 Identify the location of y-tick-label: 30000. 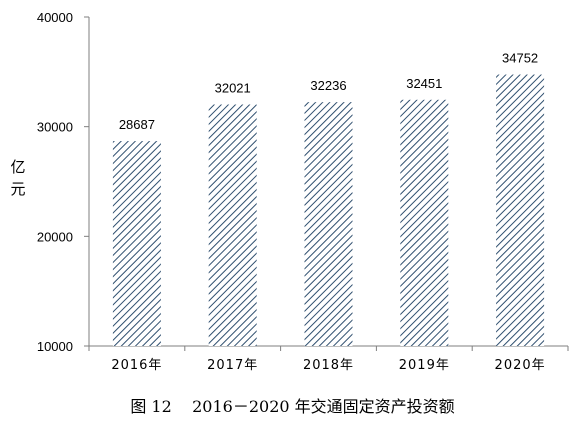
(55, 127).